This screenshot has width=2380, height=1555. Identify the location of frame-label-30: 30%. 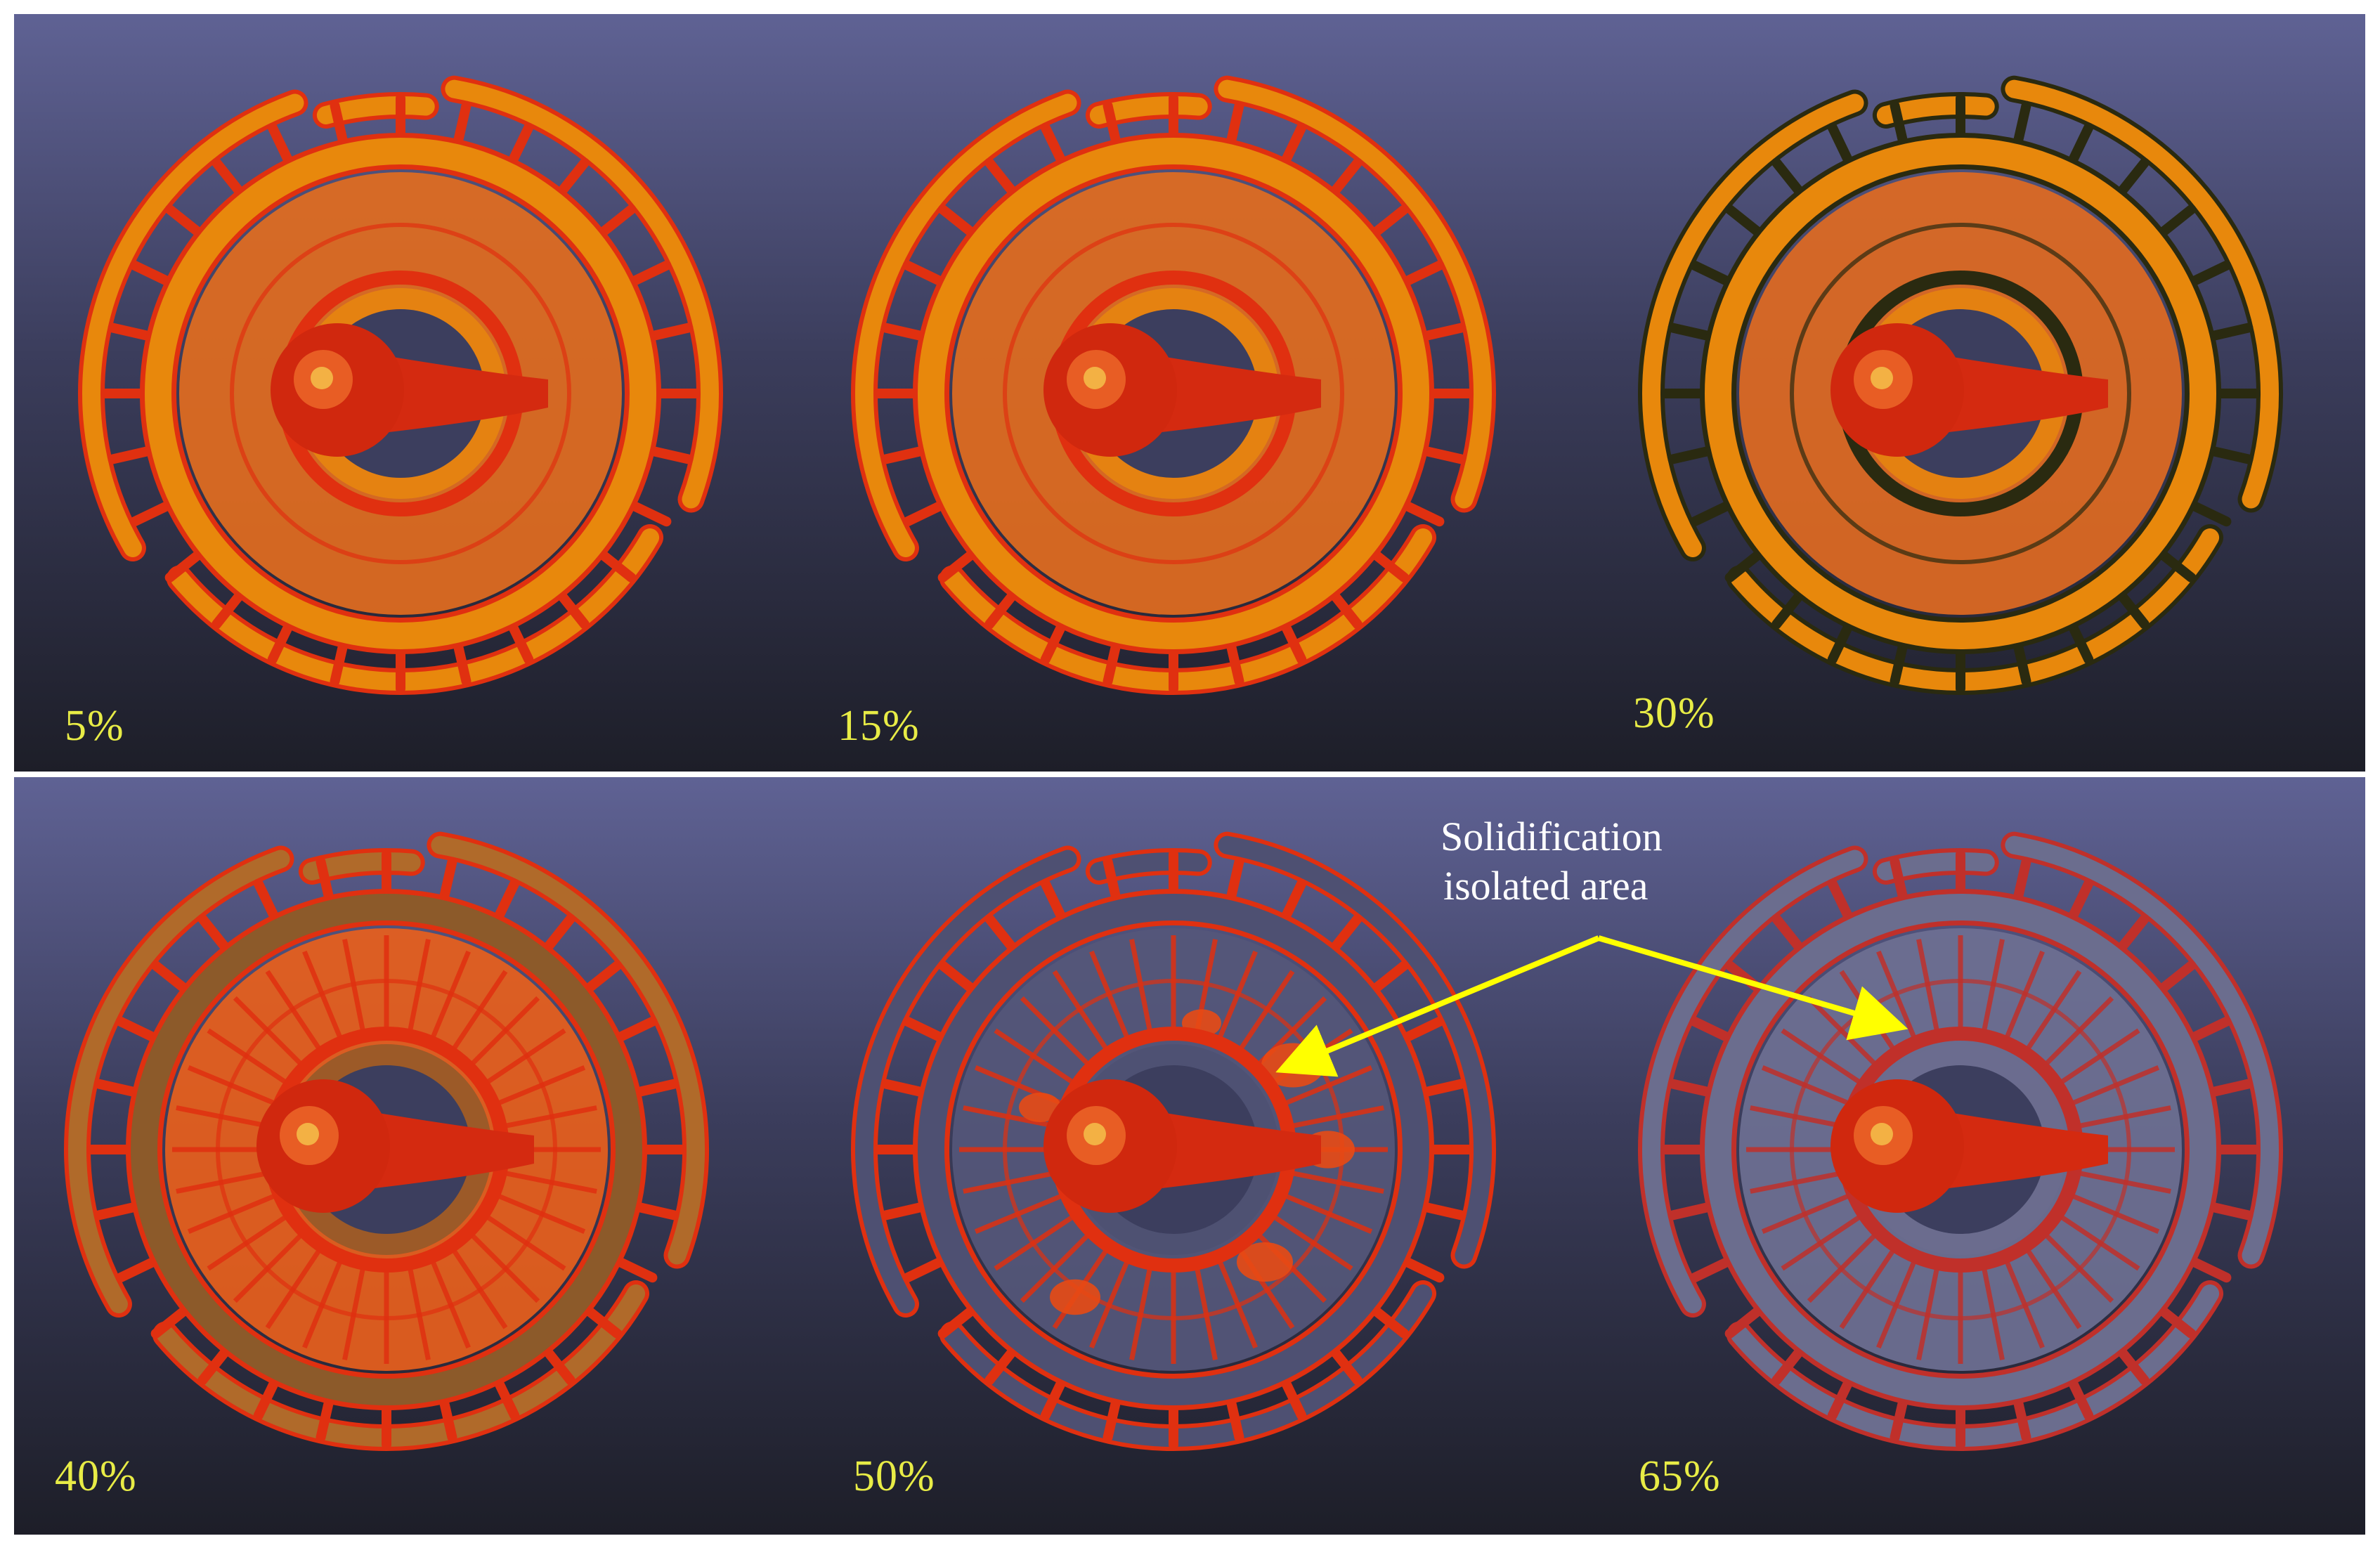
(1674, 713).